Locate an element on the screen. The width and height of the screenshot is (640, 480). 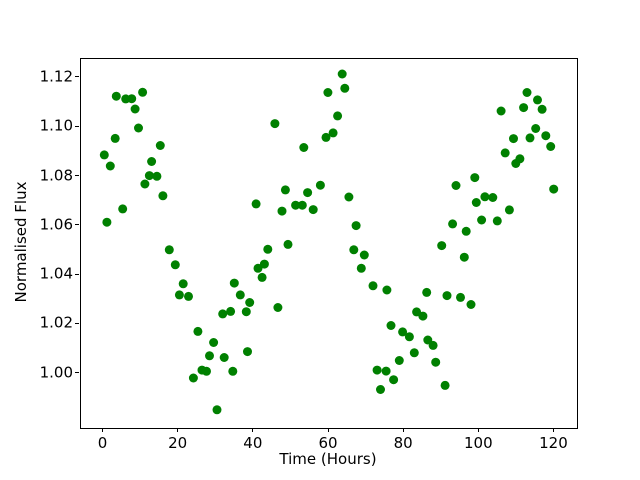
y-tick-label: 1.08 is located at coordinates (56, 175).